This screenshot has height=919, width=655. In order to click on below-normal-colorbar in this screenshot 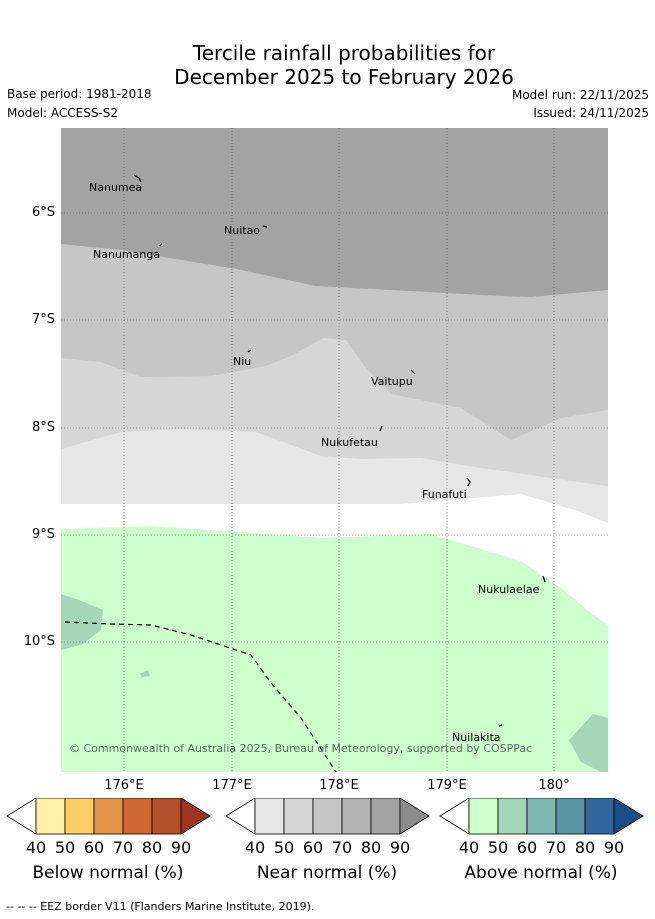, I will do `click(108, 816)`.